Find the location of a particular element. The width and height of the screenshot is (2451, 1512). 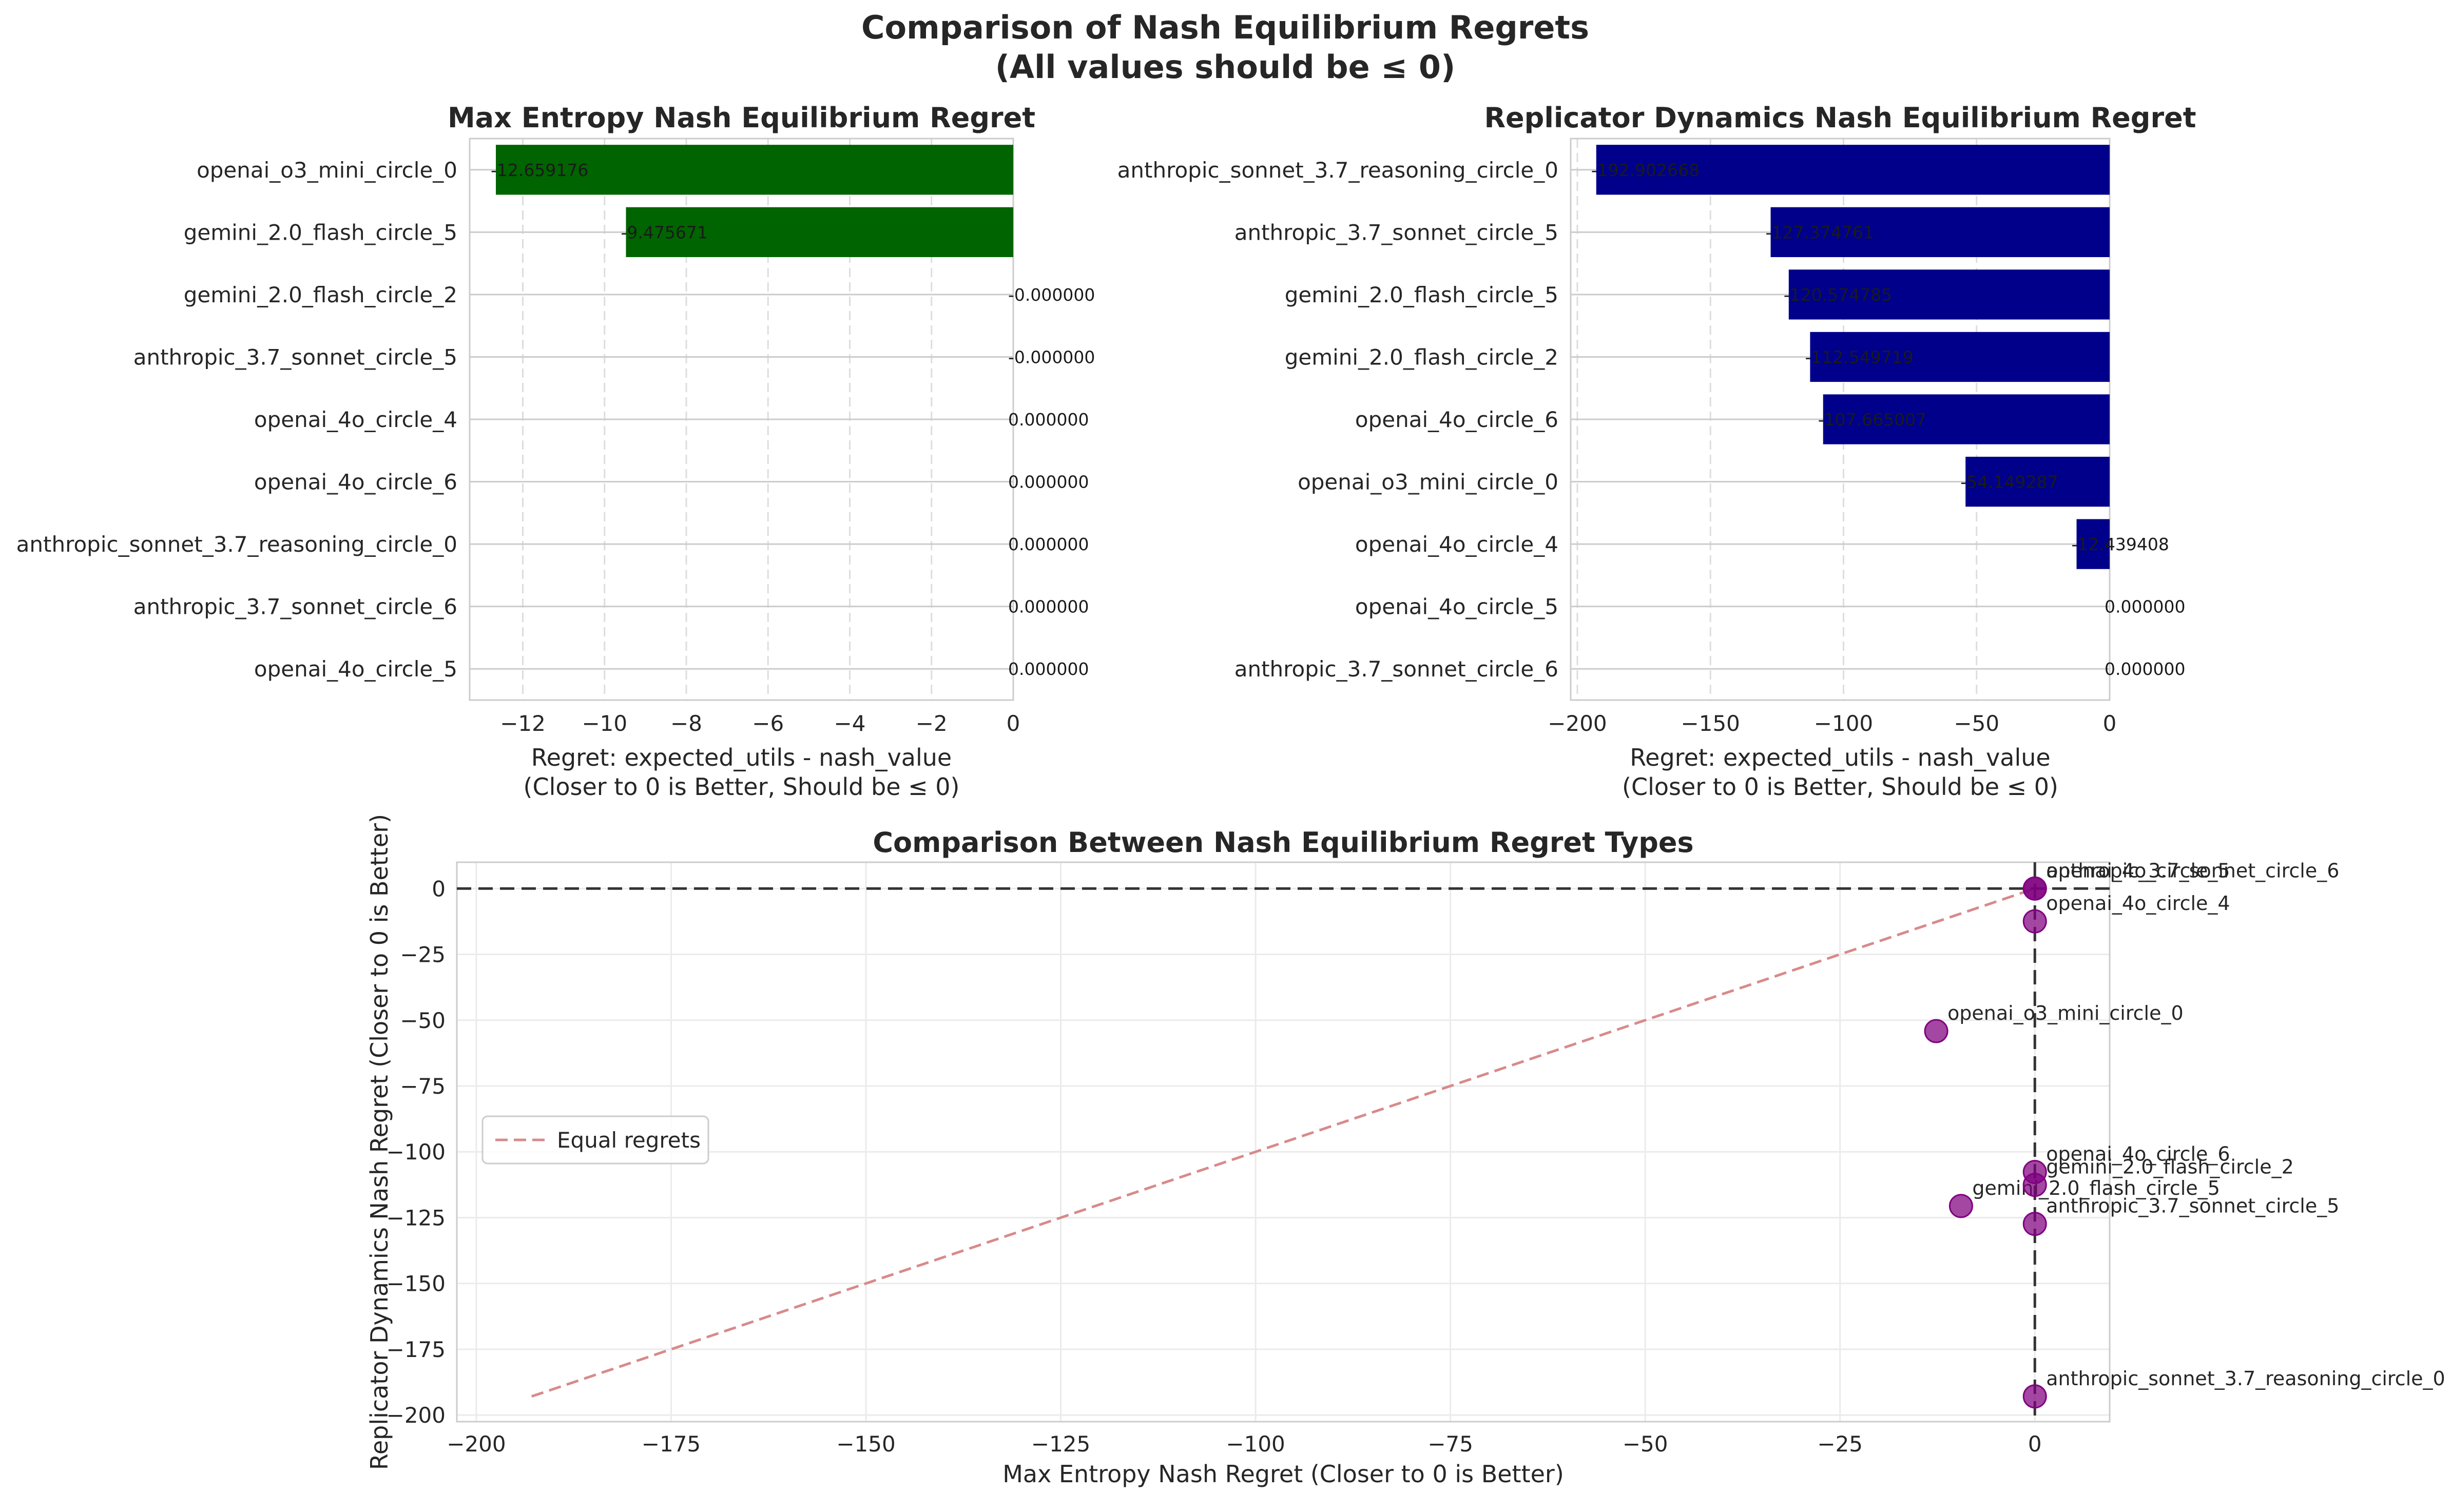

replicator-value-label: -12.439408 is located at coordinates (2120, 544).